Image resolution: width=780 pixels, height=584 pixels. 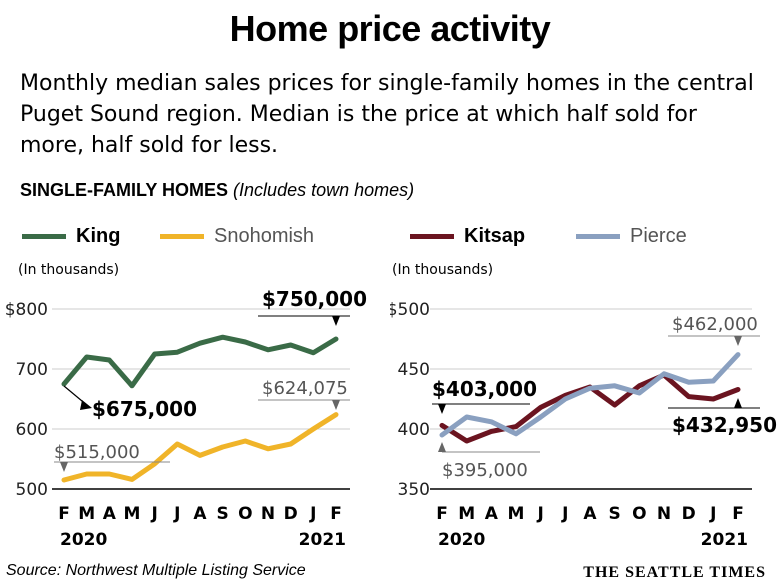 What do you see at coordinates (32, 490) in the screenshot?
I see `y-tick-label: 500` at bounding box center [32, 490].